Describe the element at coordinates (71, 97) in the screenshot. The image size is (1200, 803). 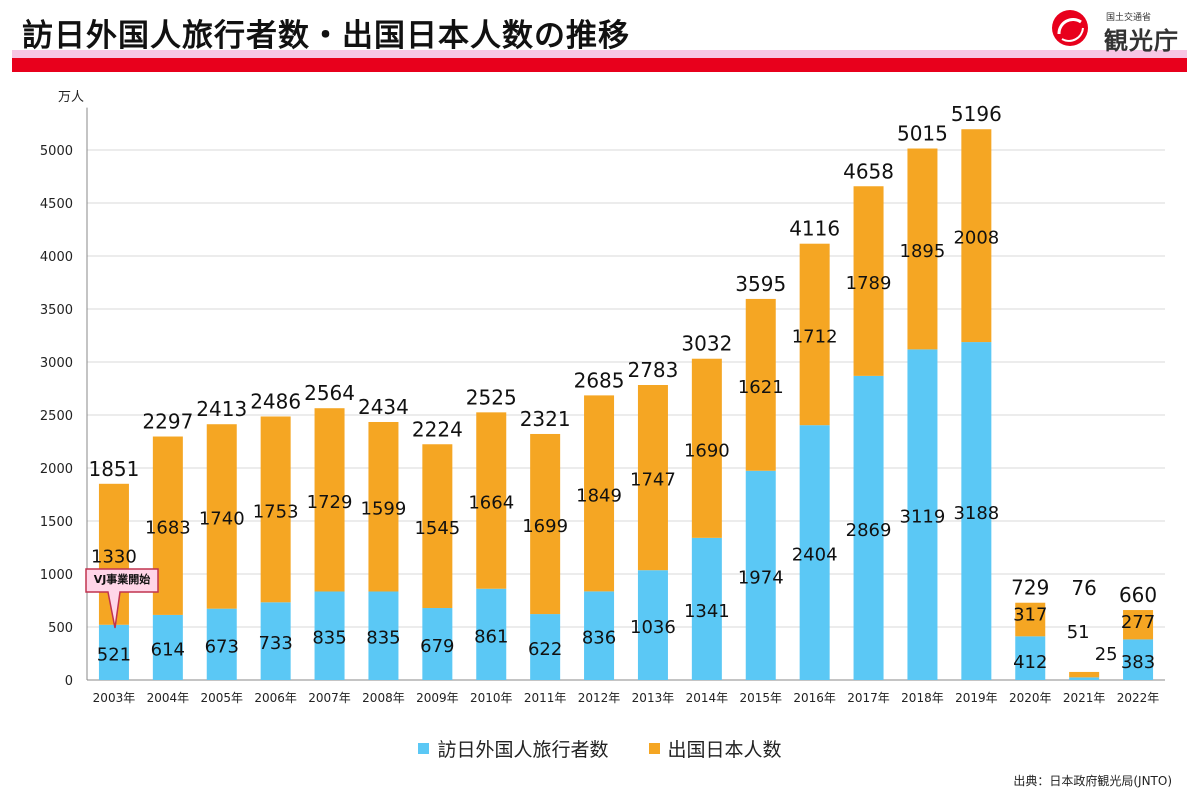
I see `y-axis-unit: 万人` at that location.